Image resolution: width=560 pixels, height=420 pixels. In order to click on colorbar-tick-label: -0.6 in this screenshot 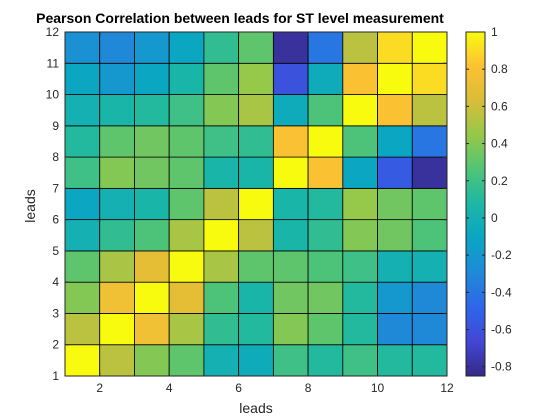, I will do `click(501, 330)`.